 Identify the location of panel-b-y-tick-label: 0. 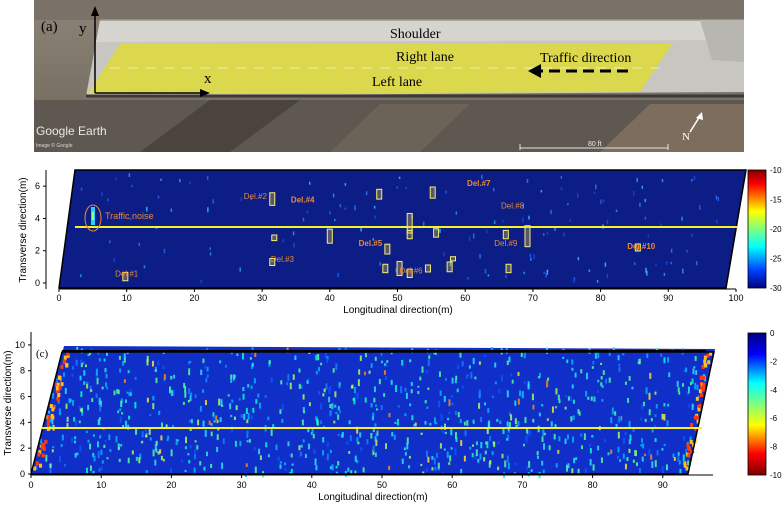
(37, 283).